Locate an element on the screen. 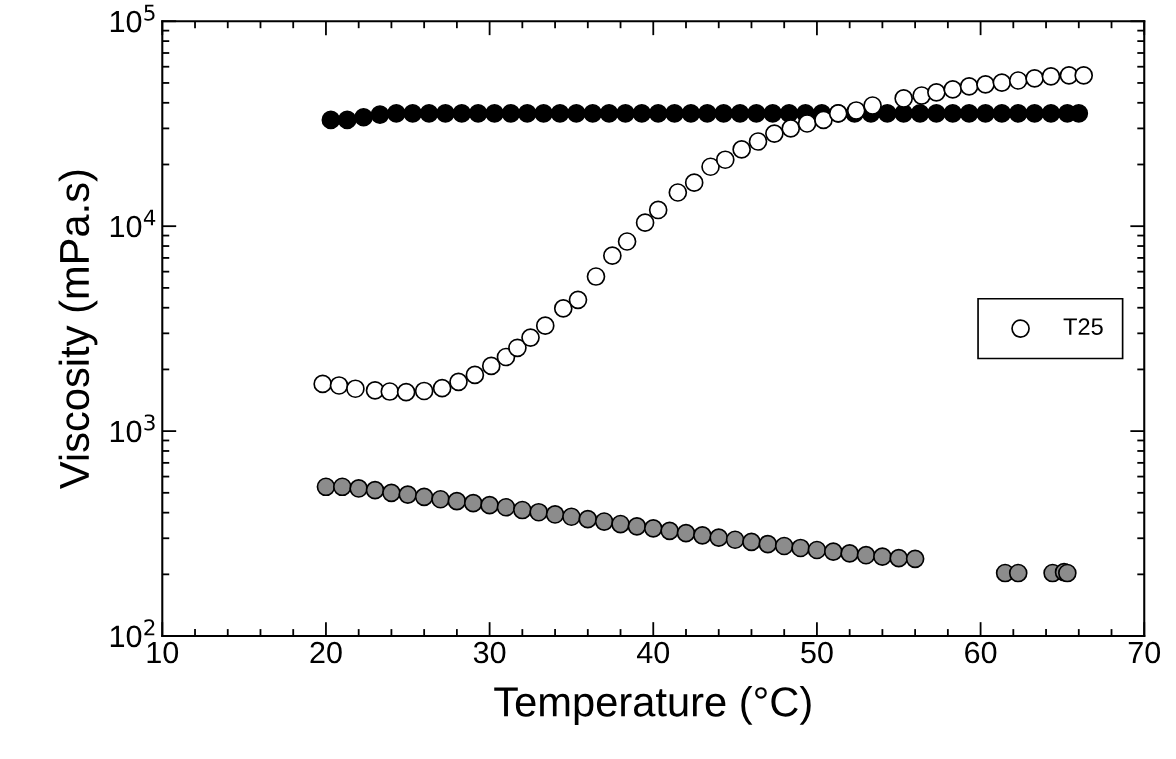 This screenshot has width=1176, height=759. x-tick-label: 30 is located at coordinates (489, 652).